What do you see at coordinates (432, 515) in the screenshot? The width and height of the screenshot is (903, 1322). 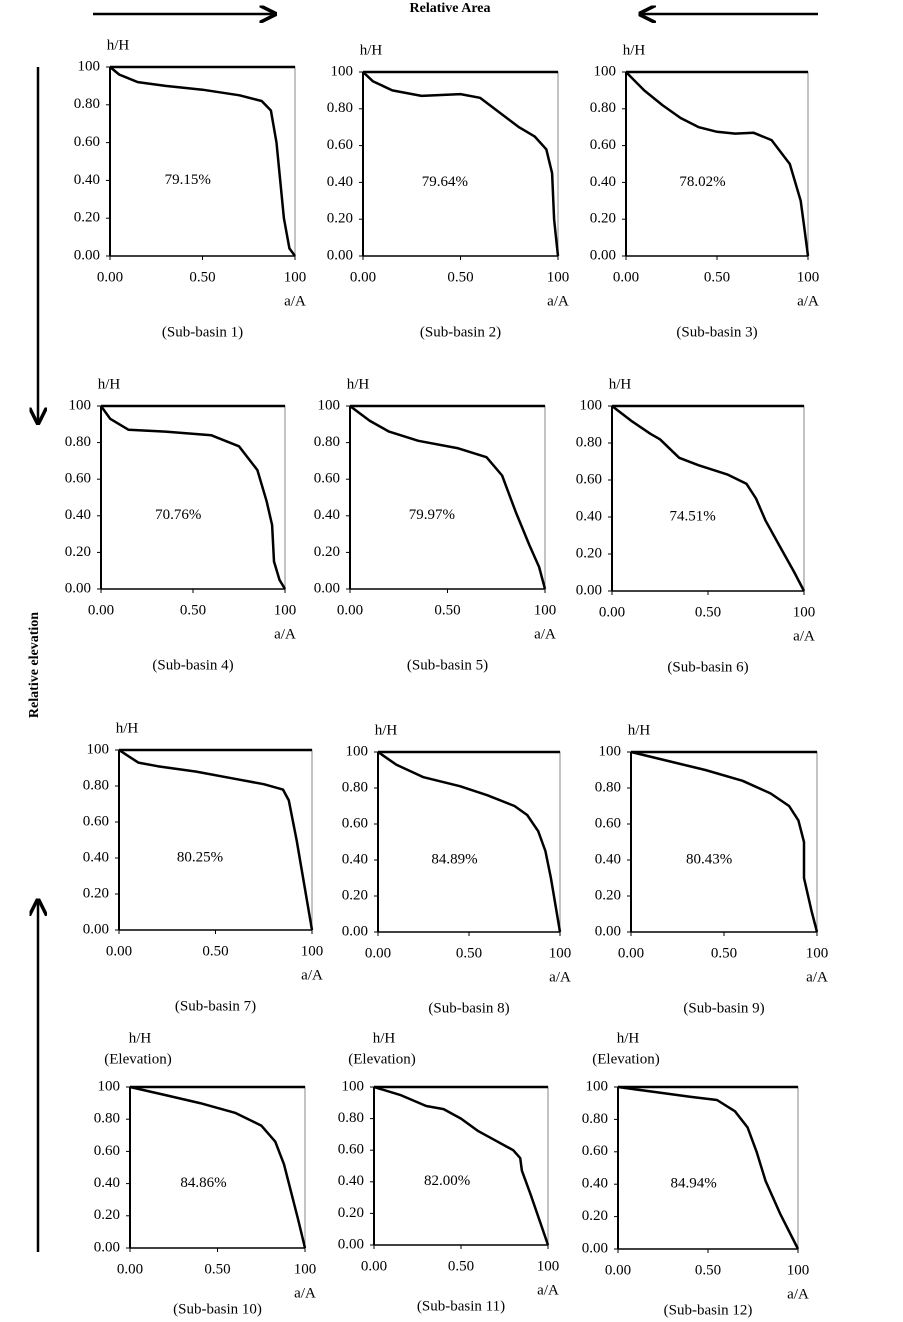 I see `annotation: 79.97%` at bounding box center [432, 515].